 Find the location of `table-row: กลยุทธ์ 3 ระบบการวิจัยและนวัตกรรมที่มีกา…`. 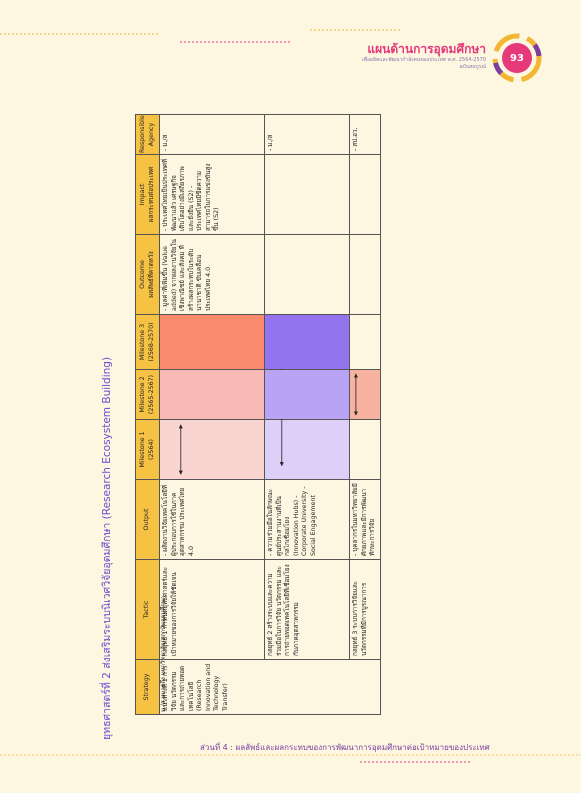

table-row: กลยุทธ์ 3 ระบบการวิจัยและนวัตกรรมที่มีกา… is located at coordinates (364, 414).